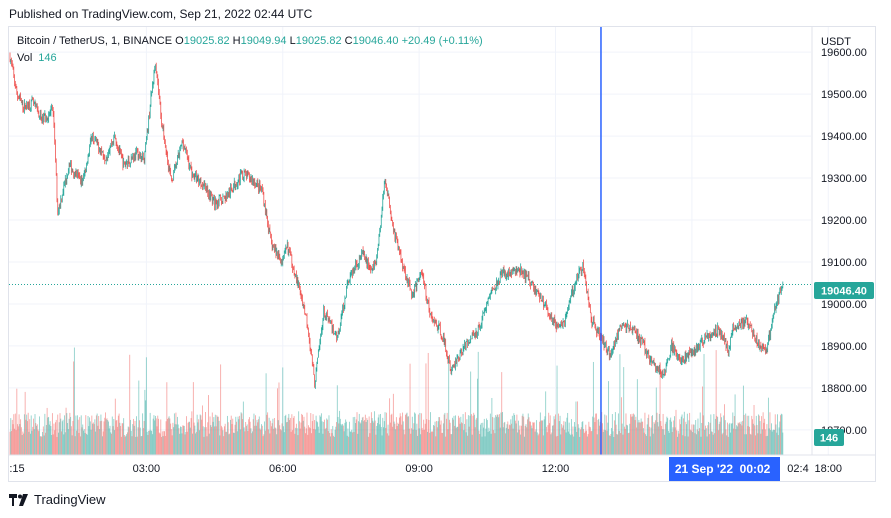  Describe the element at coordinates (70, 499) in the screenshot. I see `brand-name: TradingView` at that location.